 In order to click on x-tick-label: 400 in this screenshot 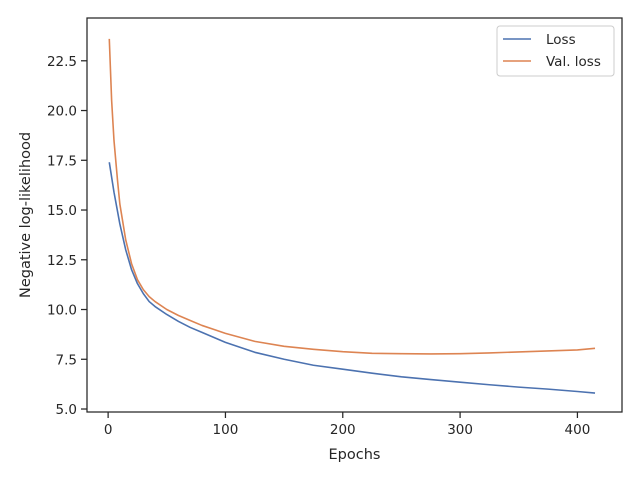, I will do `click(578, 430)`.